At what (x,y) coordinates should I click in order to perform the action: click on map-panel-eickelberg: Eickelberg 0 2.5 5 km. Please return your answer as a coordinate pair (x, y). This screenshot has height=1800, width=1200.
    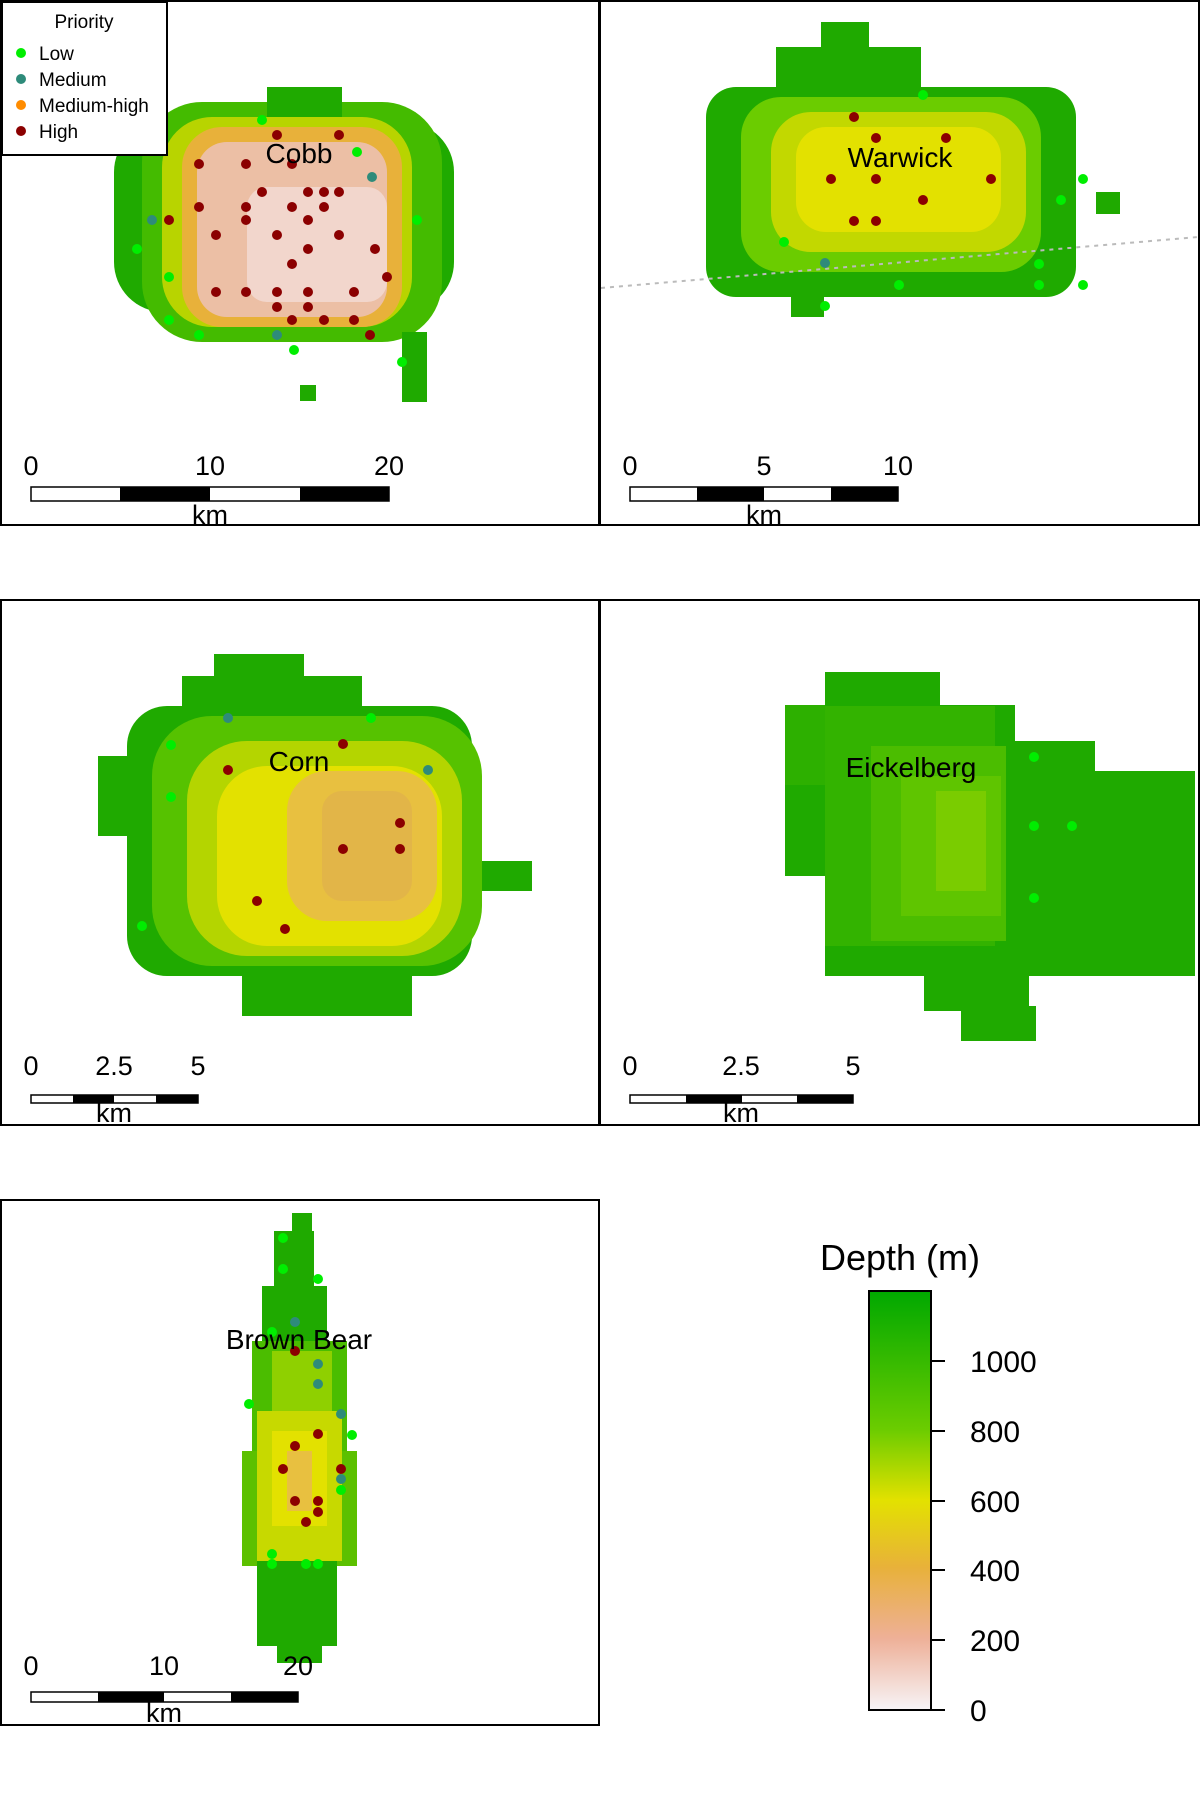
    Looking at the image, I should click on (899, 862).